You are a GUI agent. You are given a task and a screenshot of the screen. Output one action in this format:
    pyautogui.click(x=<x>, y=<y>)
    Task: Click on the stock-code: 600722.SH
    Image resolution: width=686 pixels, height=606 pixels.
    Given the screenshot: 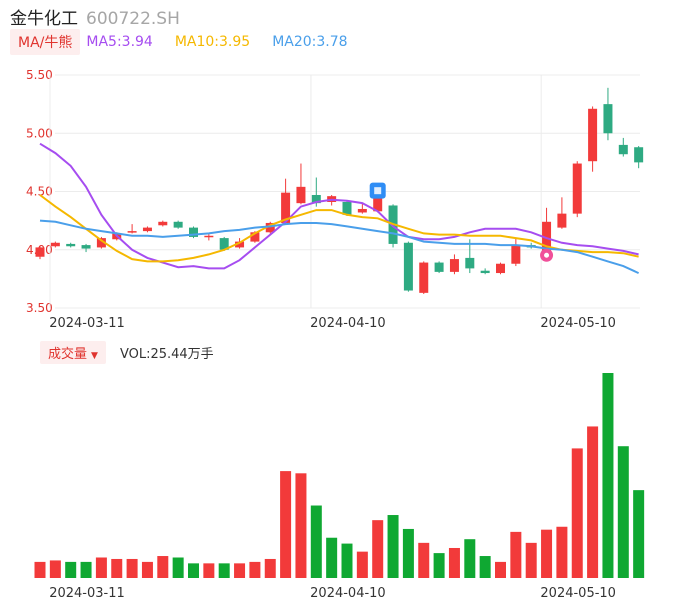 What is the action you would take?
    pyautogui.click(x=133, y=19)
    